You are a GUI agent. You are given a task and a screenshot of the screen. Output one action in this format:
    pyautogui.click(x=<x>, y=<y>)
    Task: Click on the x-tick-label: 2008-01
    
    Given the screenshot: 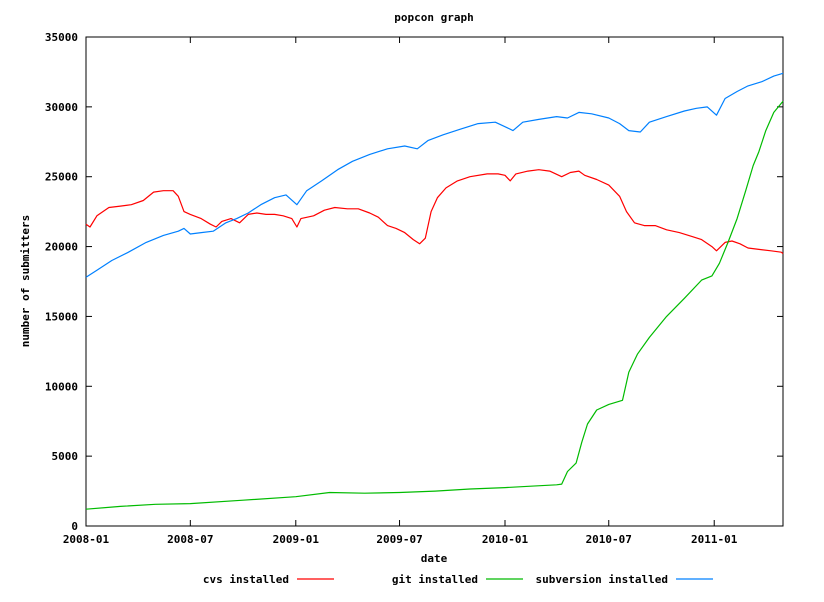 What is the action you would take?
    pyautogui.click(x=86, y=539)
    